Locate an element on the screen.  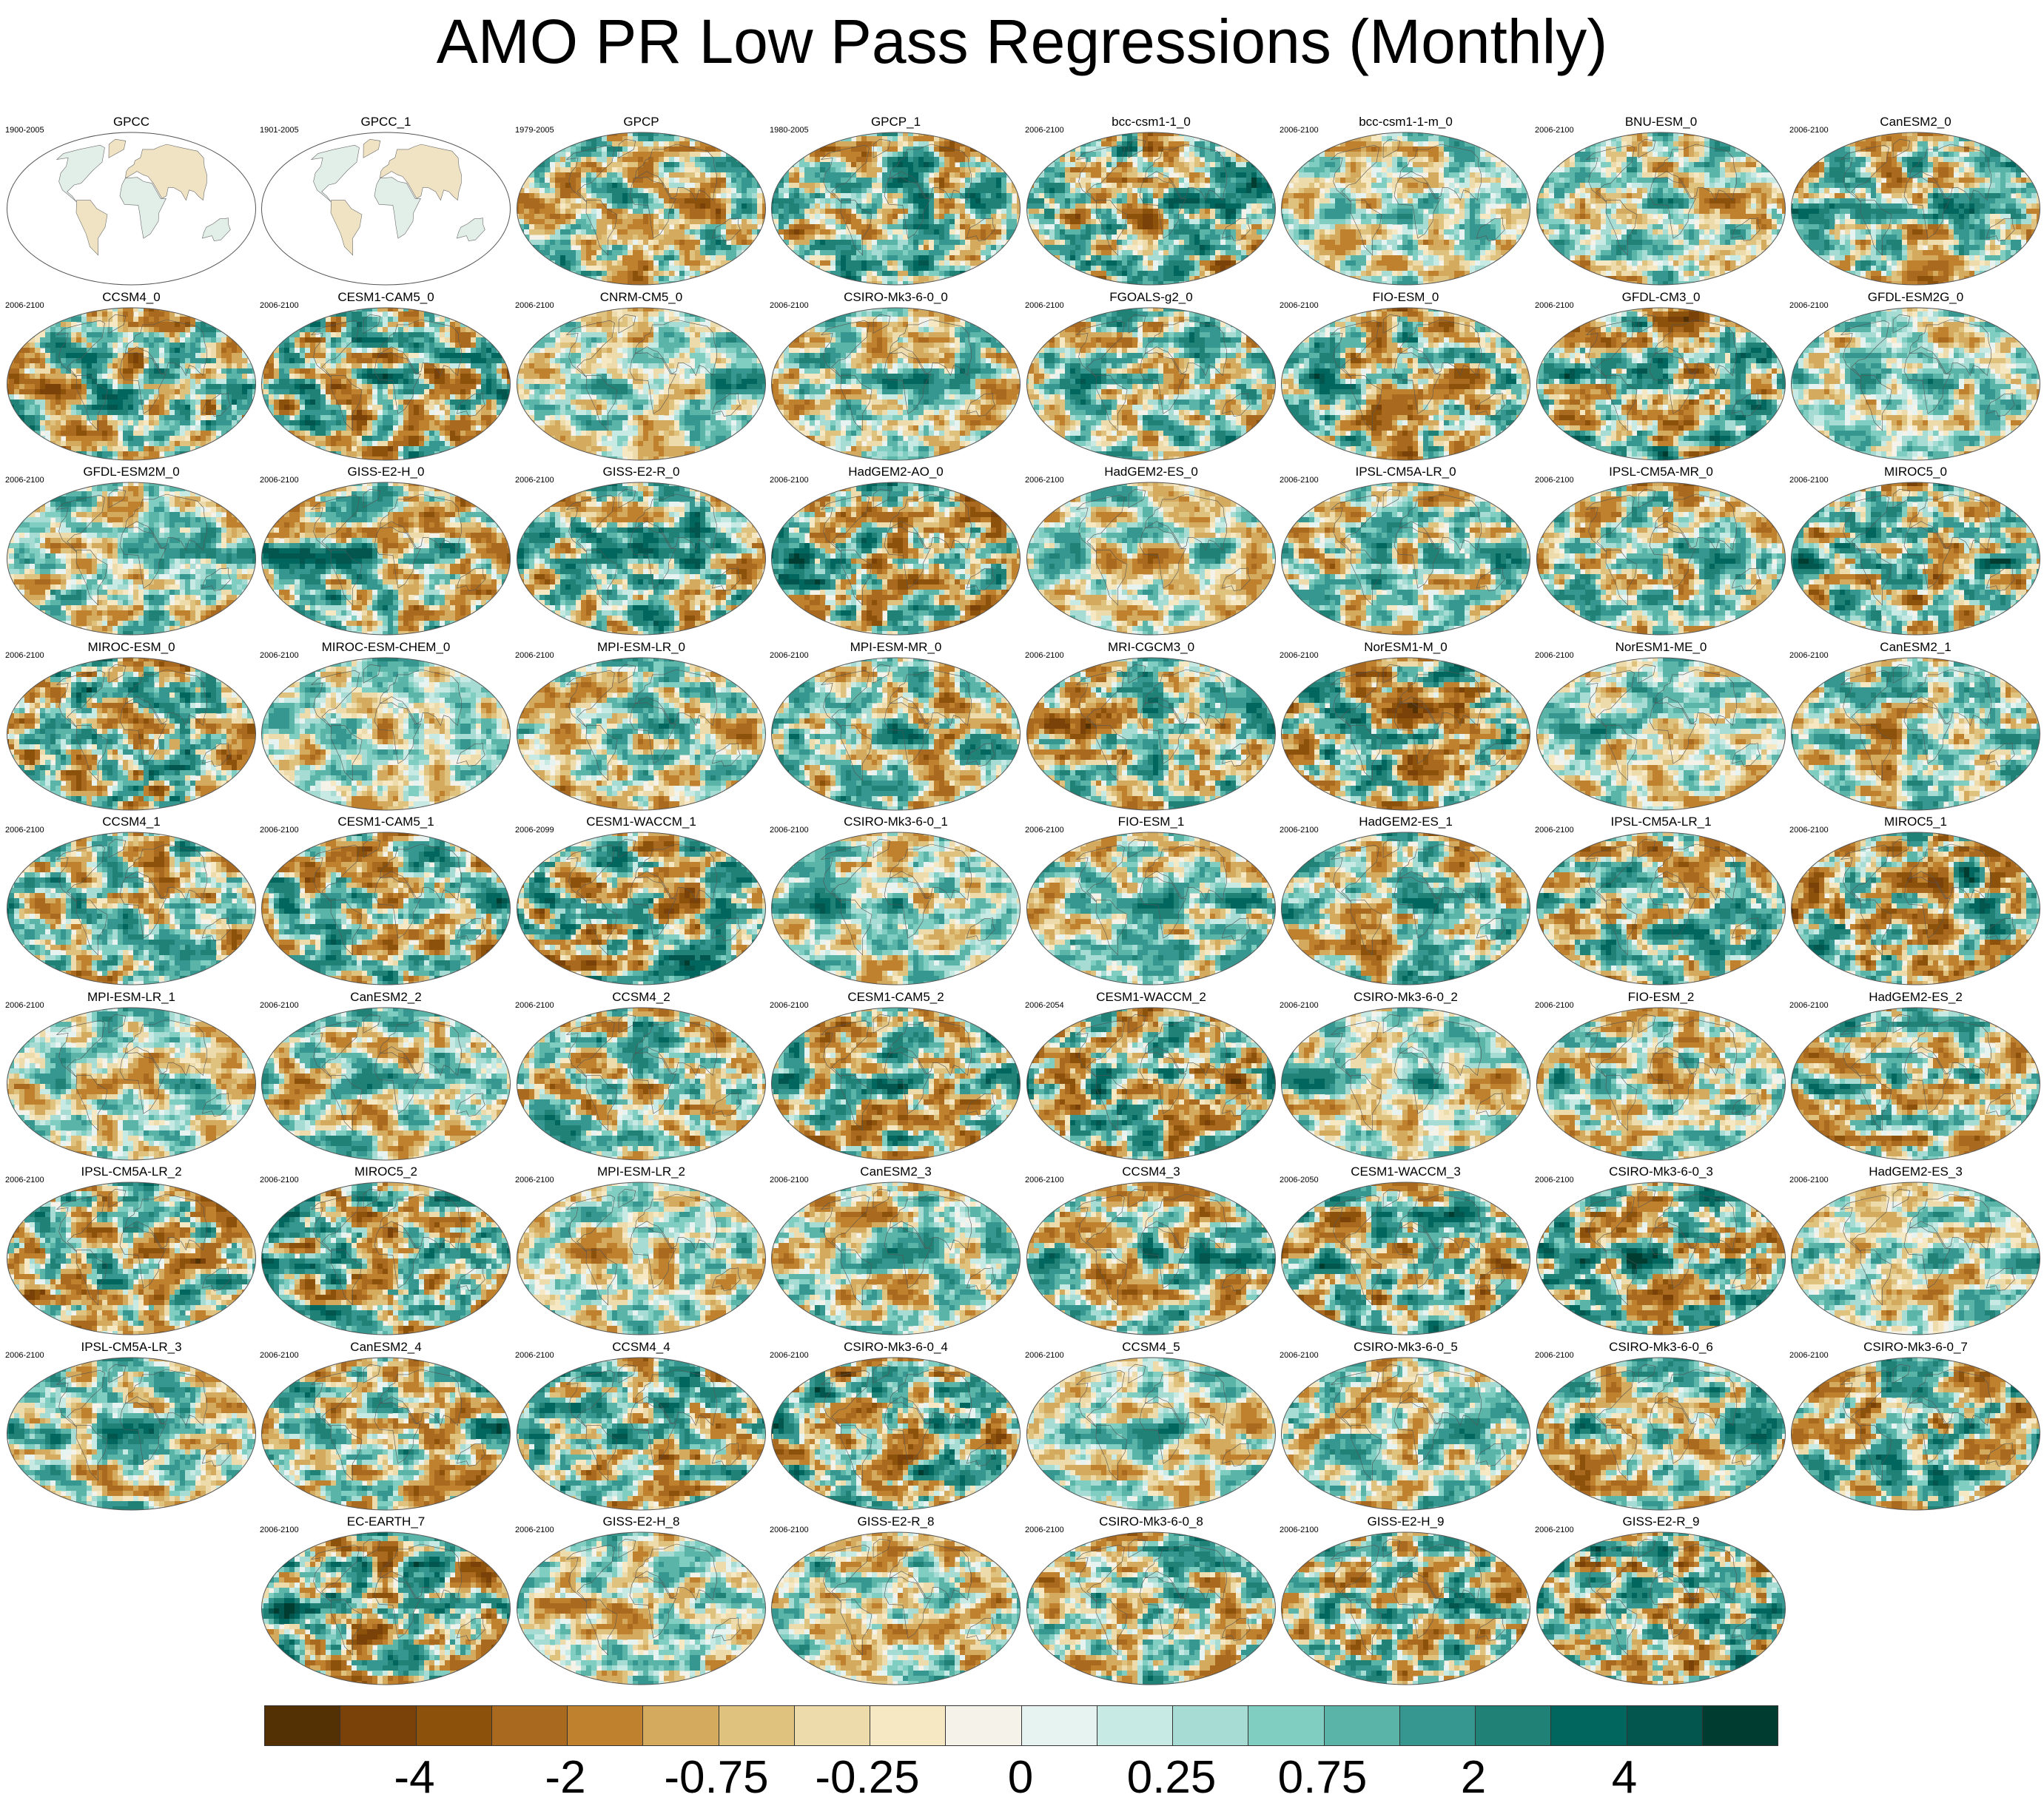
map-panel: CanESM2_0 2006-2100 is located at coordinates (1915, 200).